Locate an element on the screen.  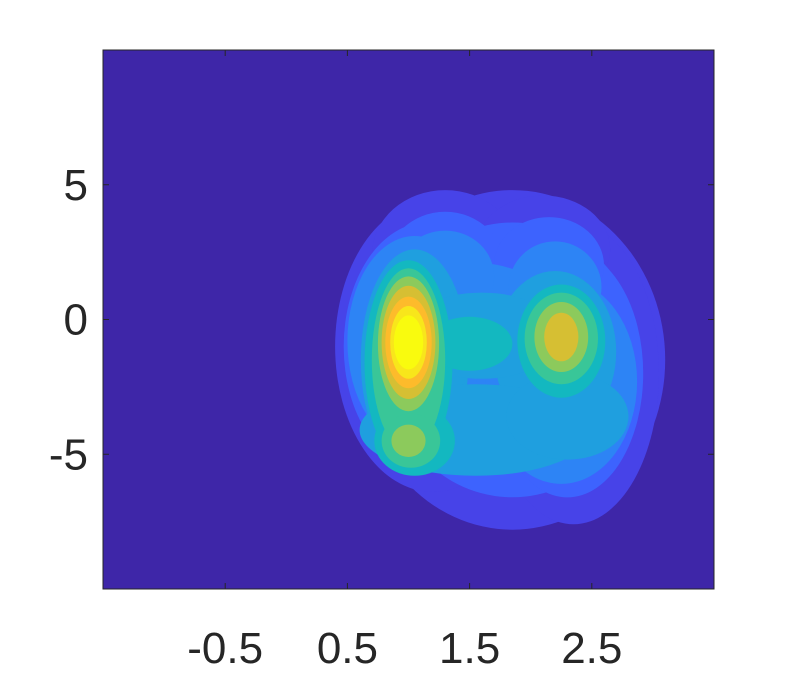
x-tick-label: 1.5 is located at coordinates (469, 648).